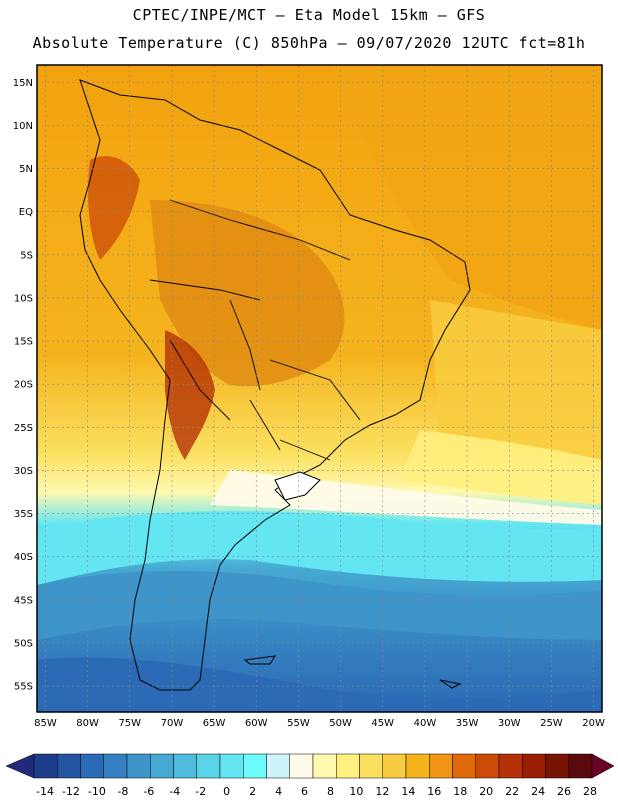 The height and width of the screenshot is (800, 618). I want to click on latitude-label: 15S, so click(23, 342).